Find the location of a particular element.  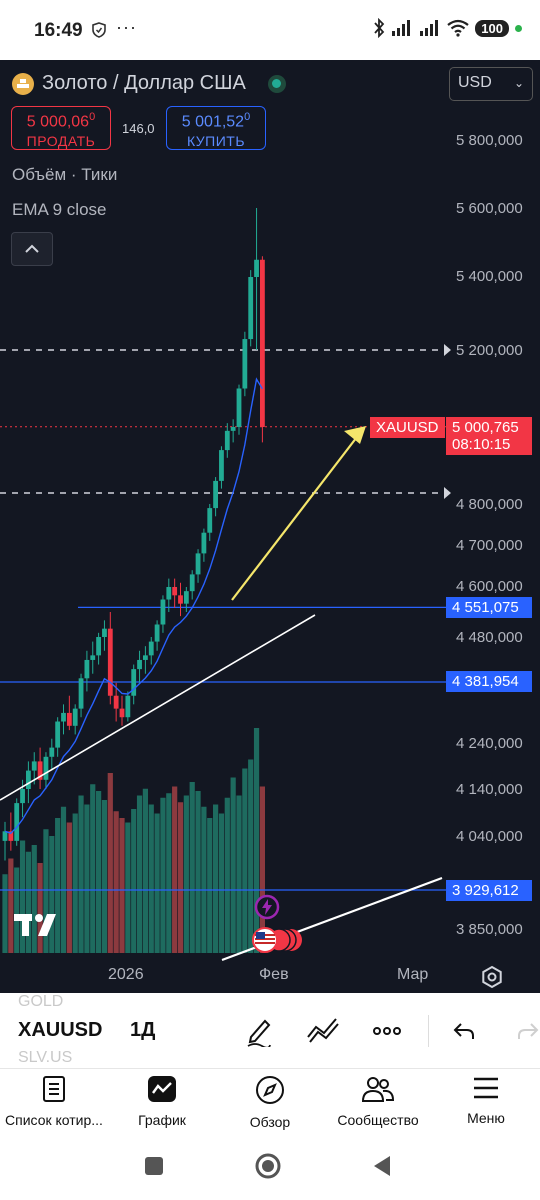

ema-indicator-label: EMA 9 close is located at coordinates (59, 209).